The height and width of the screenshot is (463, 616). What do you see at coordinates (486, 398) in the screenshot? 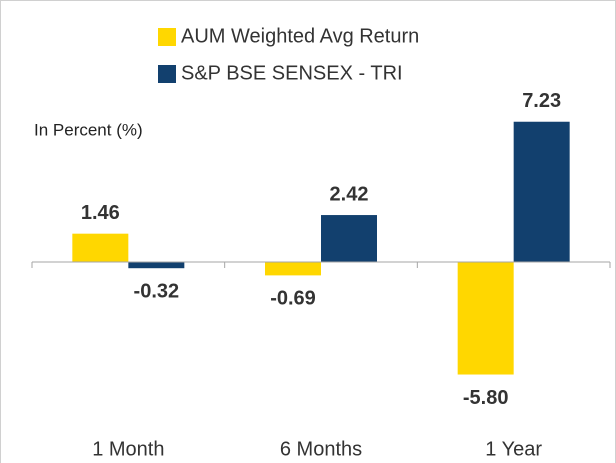
I see `data-label: -5.80` at bounding box center [486, 398].